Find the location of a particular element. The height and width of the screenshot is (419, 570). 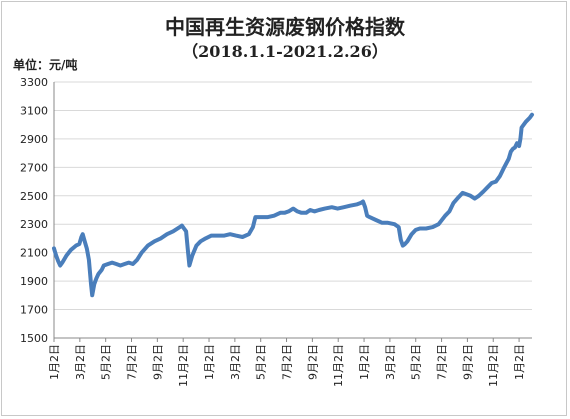

y-tick-label: 2900 is located at coordinates (34, 139).